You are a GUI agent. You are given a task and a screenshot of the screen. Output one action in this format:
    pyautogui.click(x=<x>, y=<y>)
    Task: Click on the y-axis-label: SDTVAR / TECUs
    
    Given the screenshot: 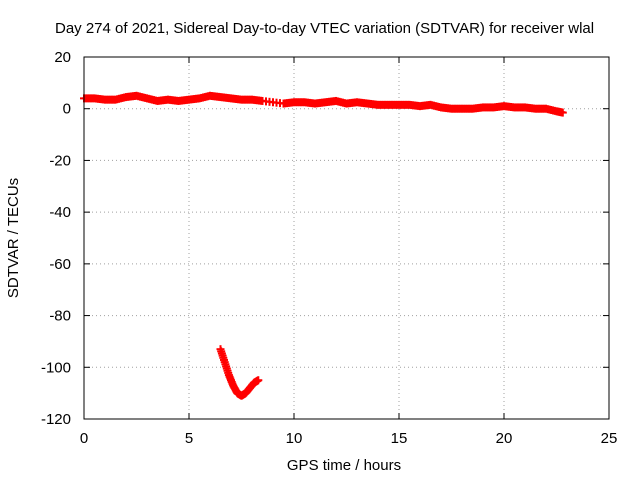 What is the action you would take?
    pyautogui.click(x=13, y=238)
    